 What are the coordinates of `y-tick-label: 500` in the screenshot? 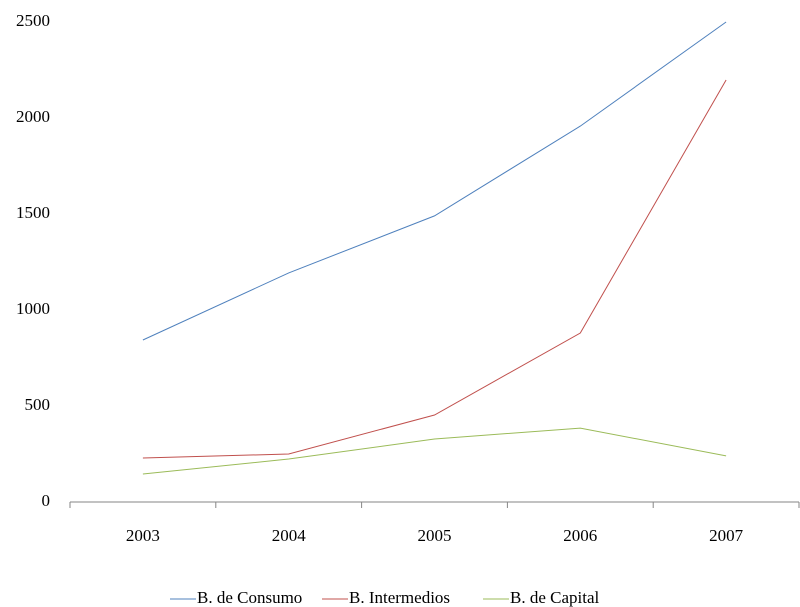 It's located at (38, 404).